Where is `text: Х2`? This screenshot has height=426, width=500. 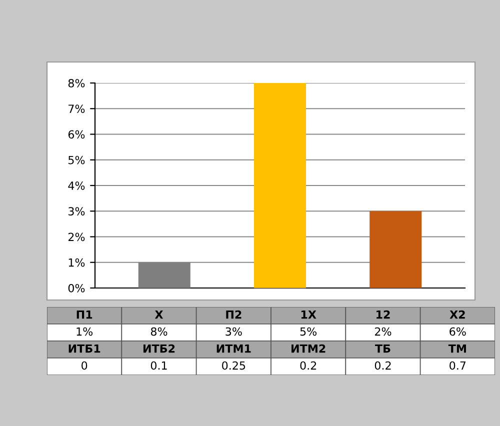 text: Х2 is located at coordinates (457, 314).